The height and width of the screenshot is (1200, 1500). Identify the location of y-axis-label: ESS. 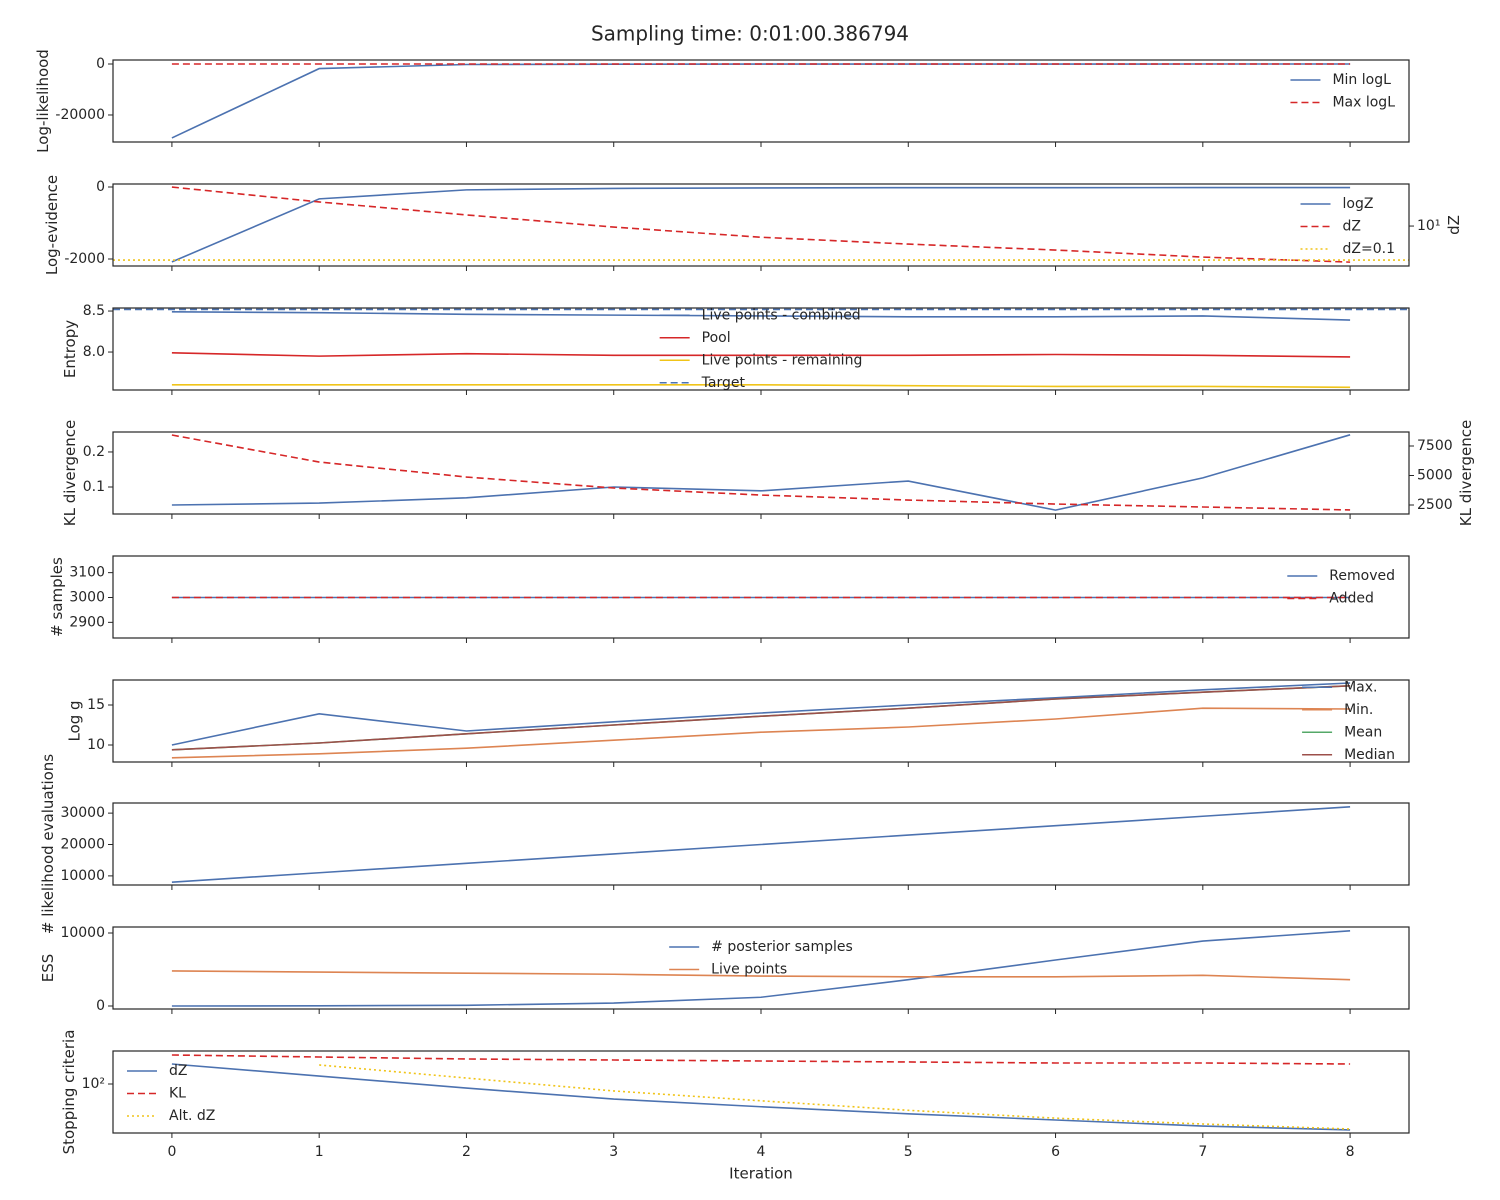
(48, 968).